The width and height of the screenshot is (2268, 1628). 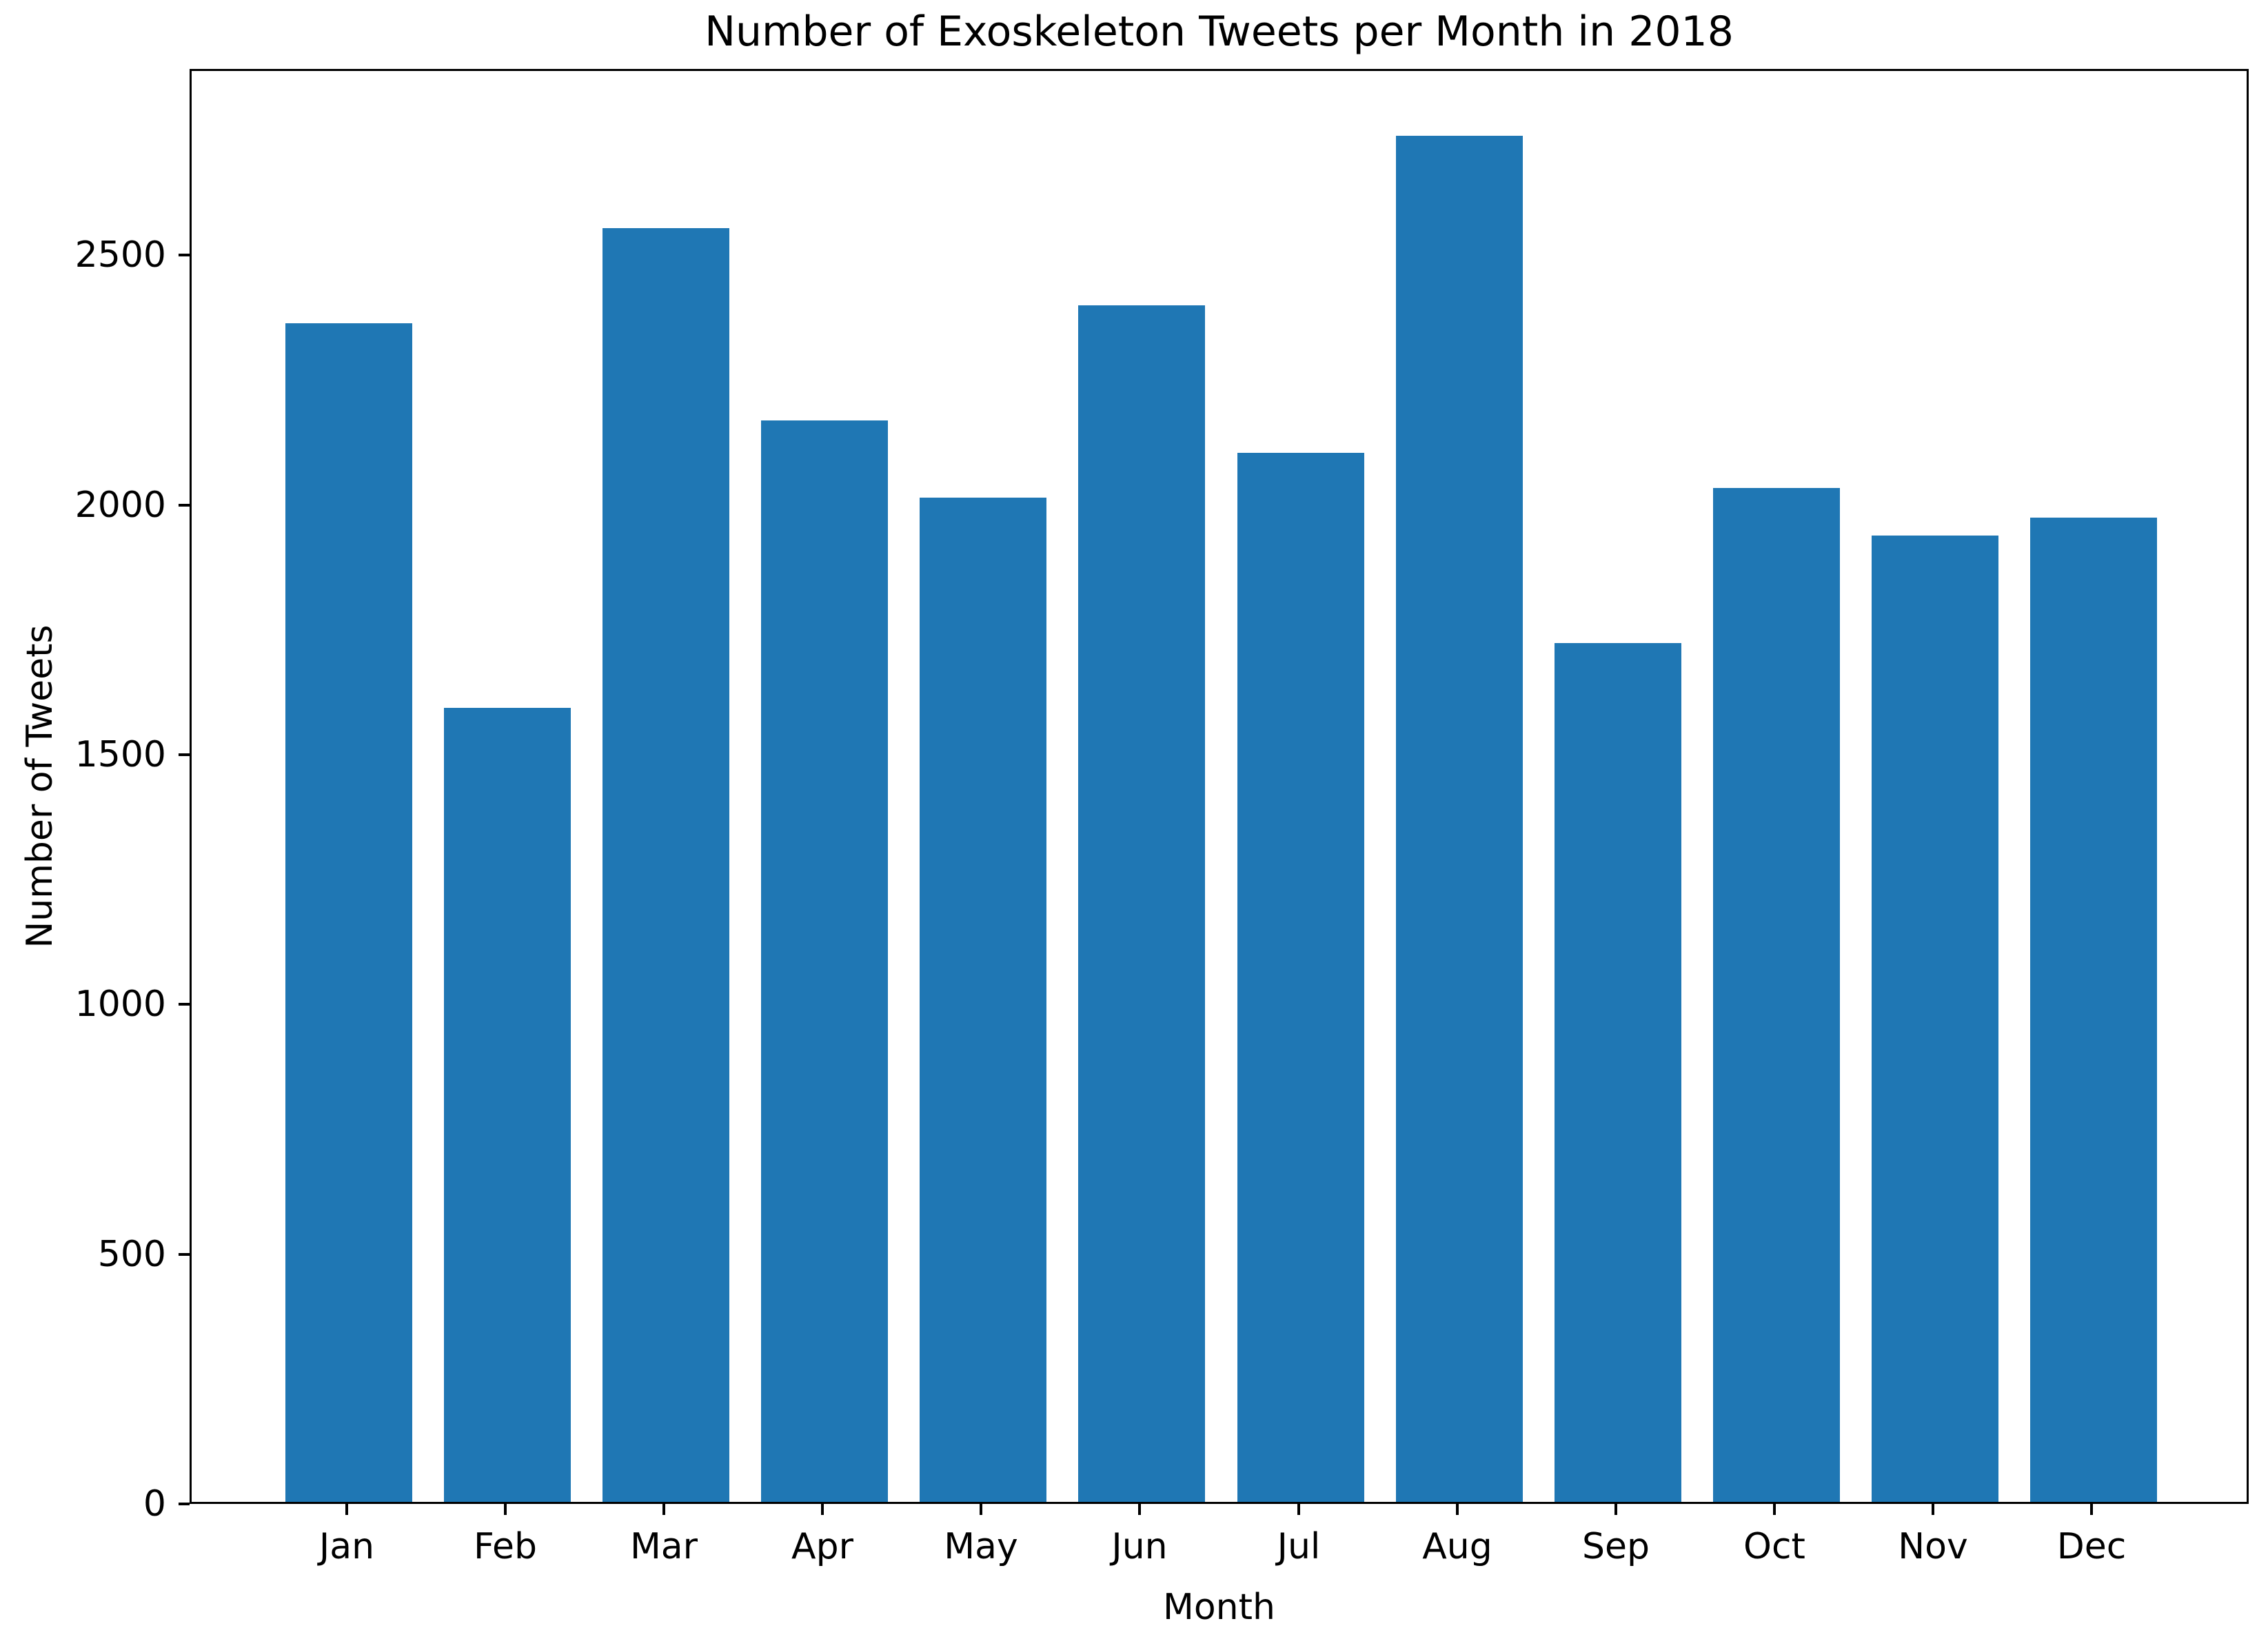 I want to click on x-tick-label: Mar, so click(x=663, y=1546).